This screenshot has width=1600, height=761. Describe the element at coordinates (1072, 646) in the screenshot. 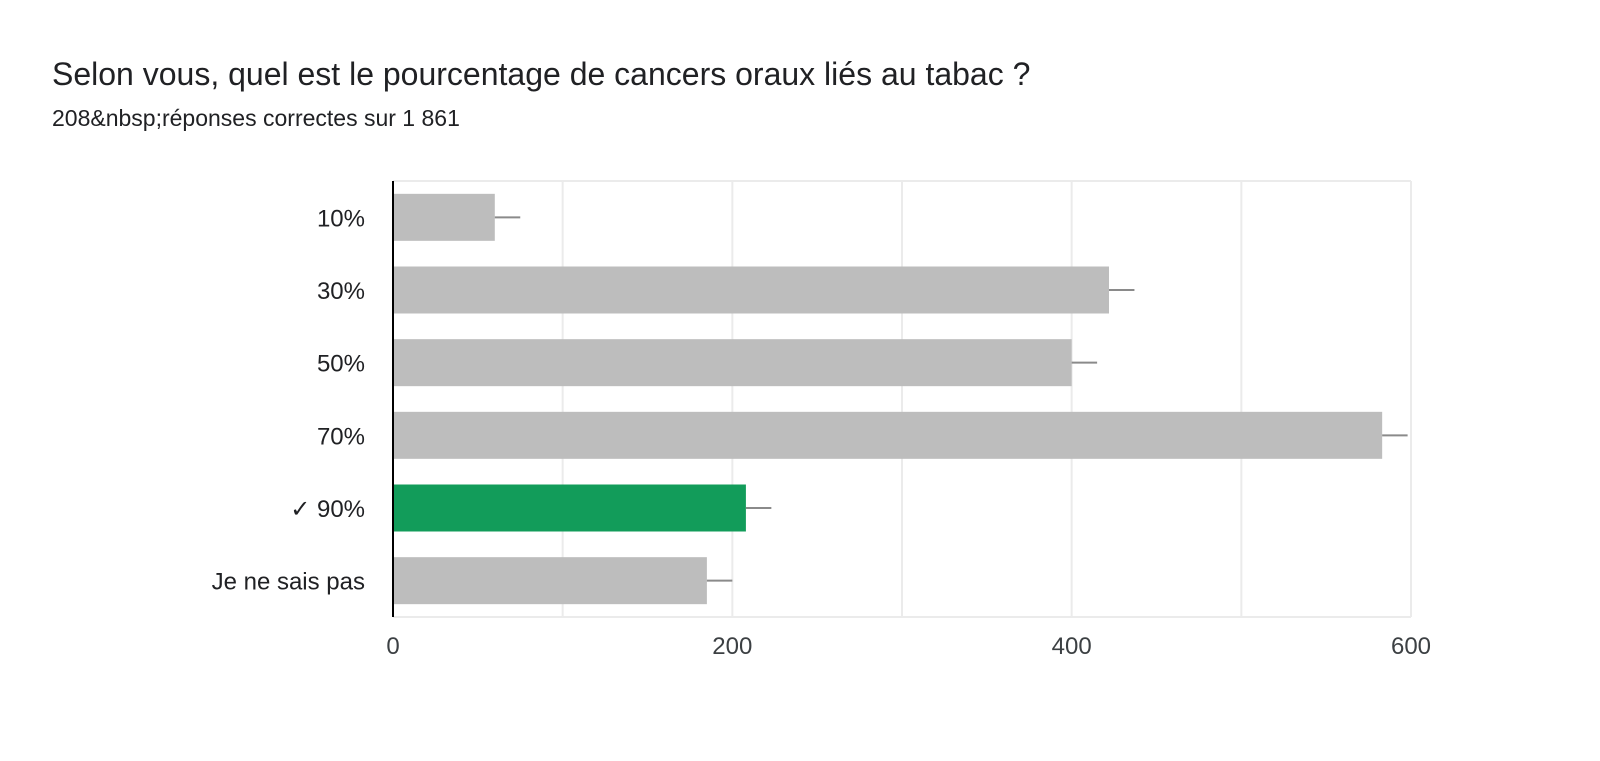

I see `x-tick-label: 400` at that location.